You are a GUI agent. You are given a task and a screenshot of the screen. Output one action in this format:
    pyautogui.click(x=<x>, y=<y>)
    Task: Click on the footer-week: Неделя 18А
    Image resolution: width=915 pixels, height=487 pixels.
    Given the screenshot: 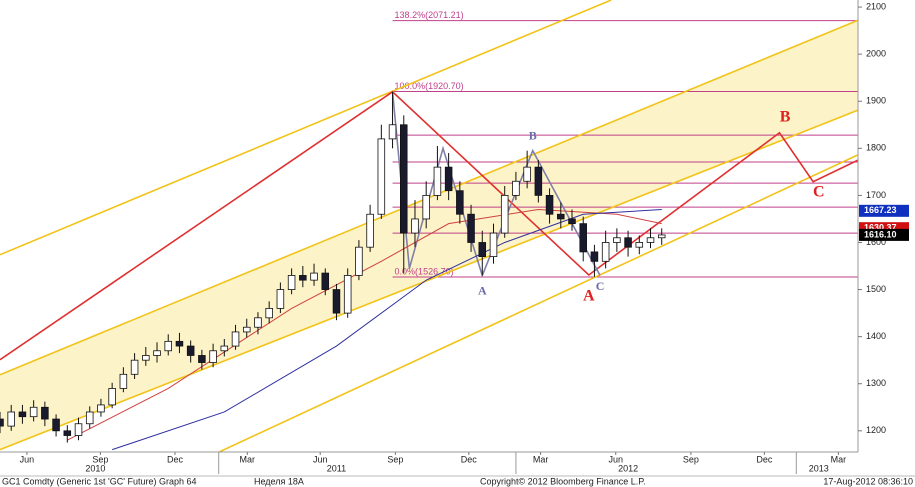 What is the action you would take?
    pyautogui.click(x=279, y=481)
    